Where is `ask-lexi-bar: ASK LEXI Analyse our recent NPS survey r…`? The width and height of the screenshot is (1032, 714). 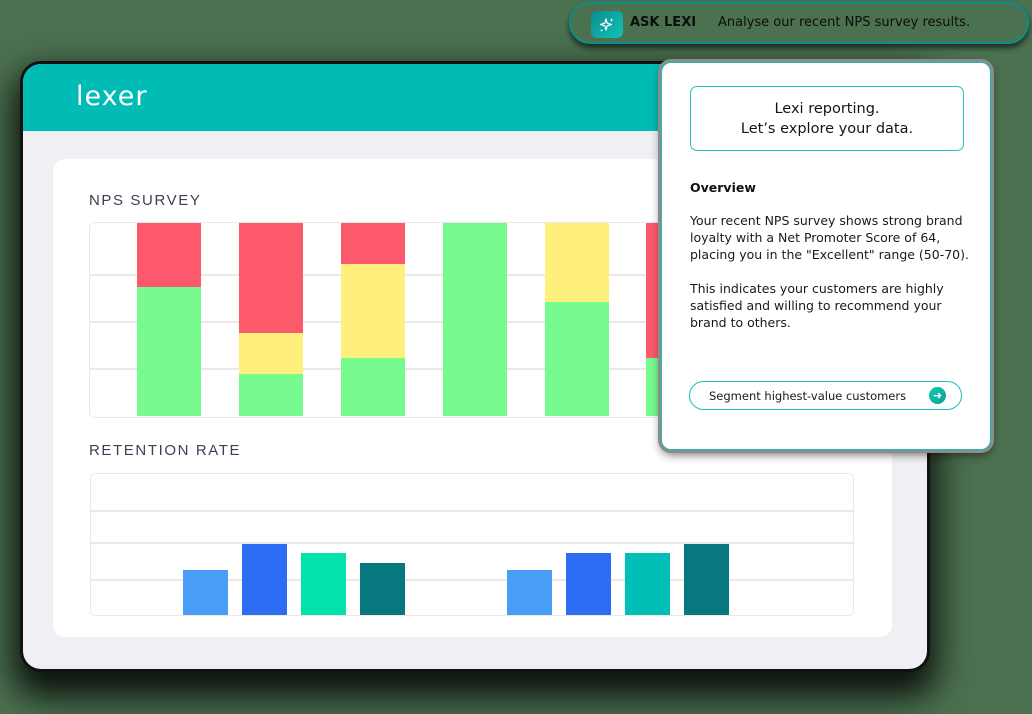
ask-lexi-bar: ASK LEXI Analyse our recent NPS survey r… is located at coordinates (799, 23).